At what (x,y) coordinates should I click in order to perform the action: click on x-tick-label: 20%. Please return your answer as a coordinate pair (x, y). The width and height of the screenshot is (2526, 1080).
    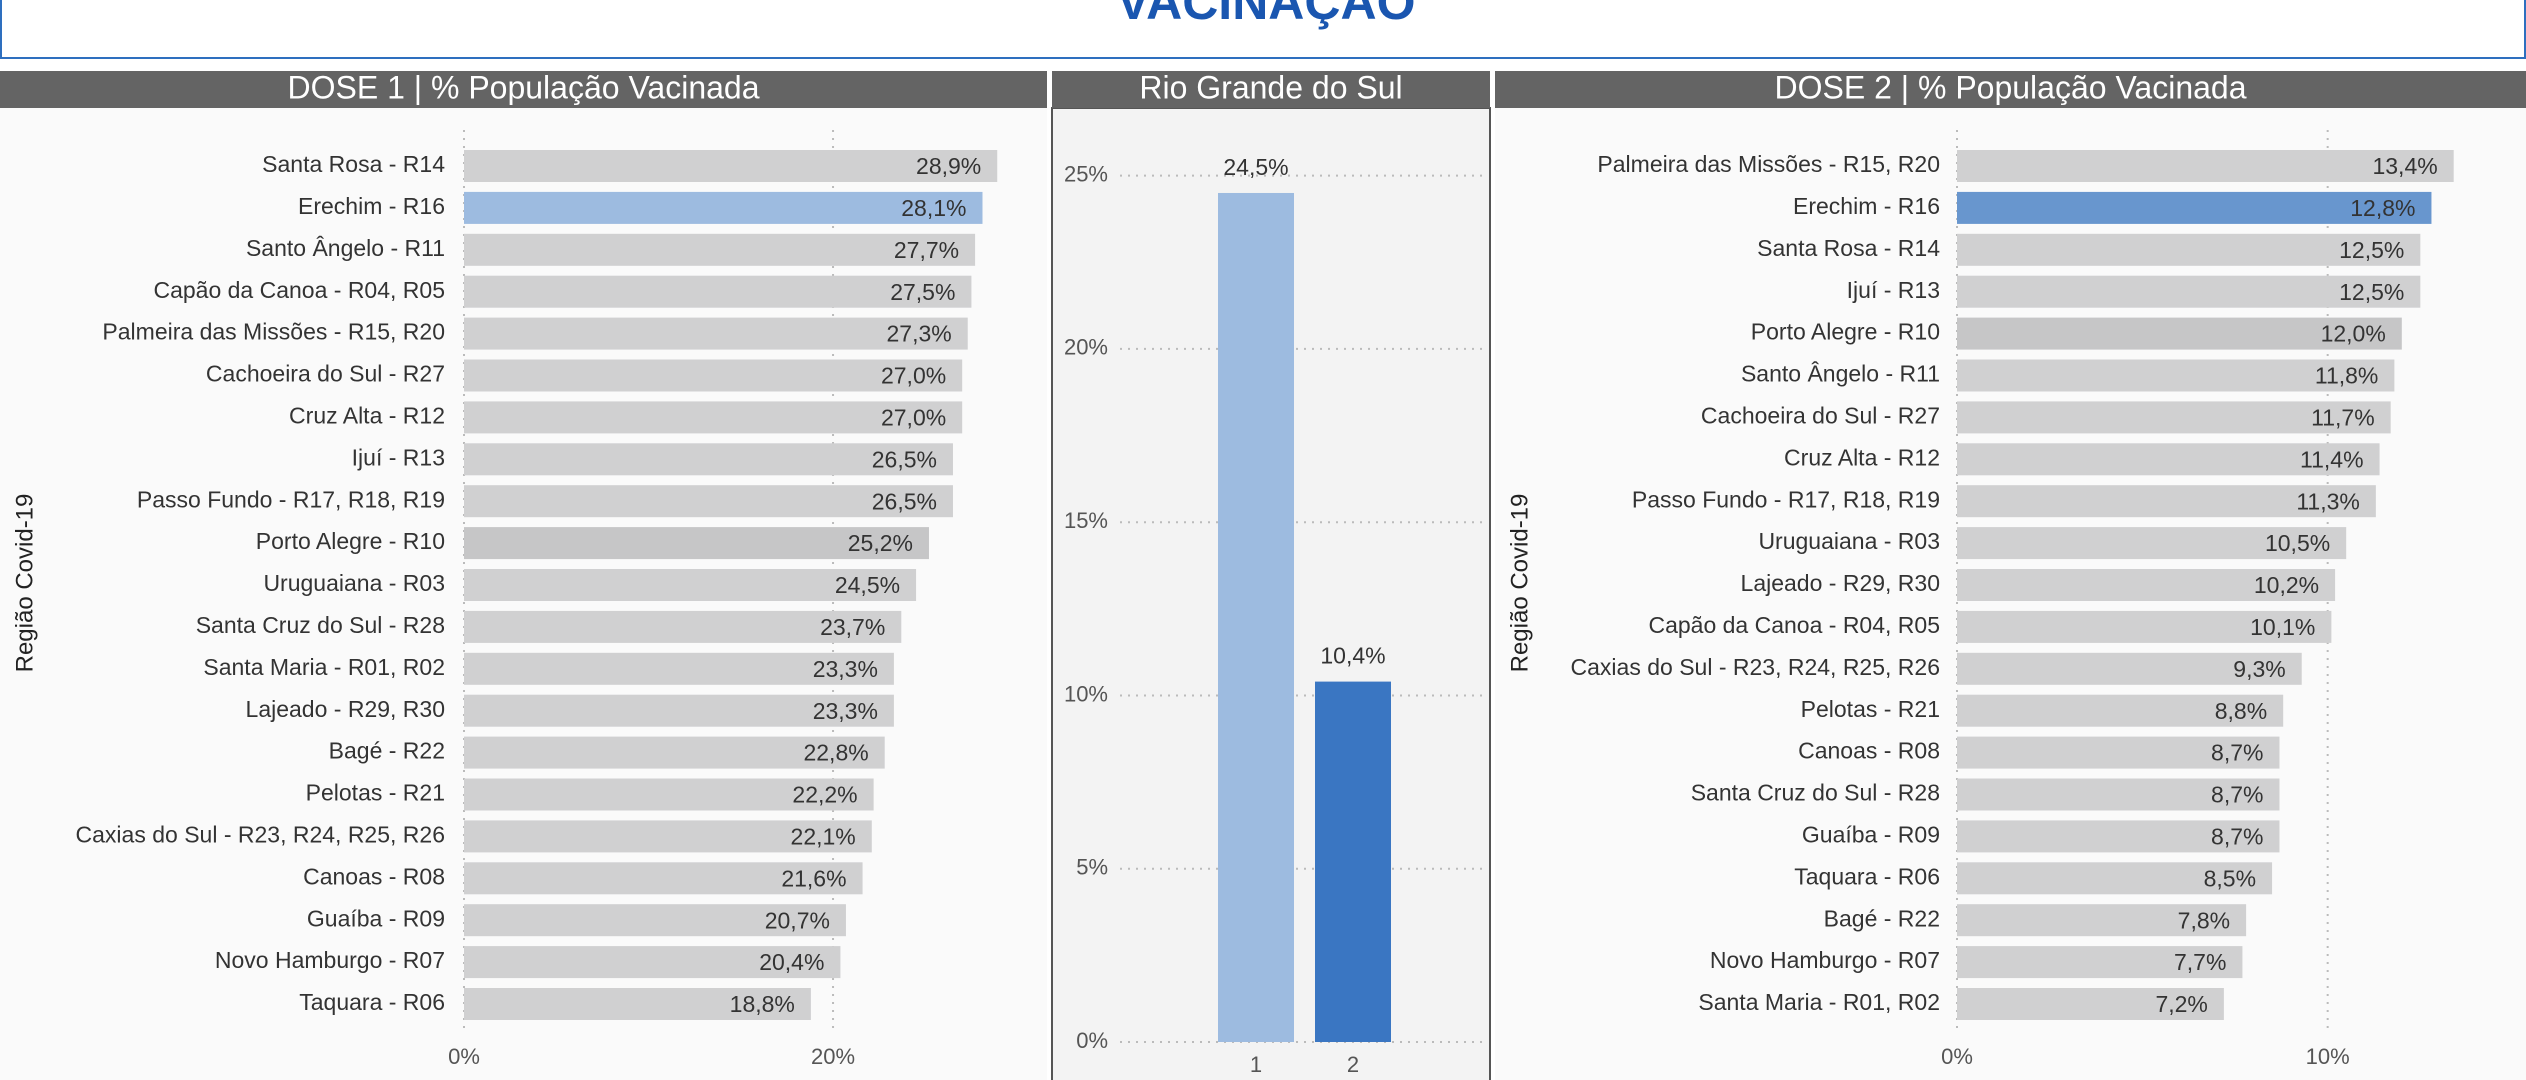
    Looking at the image, I should click on (833, 1056).